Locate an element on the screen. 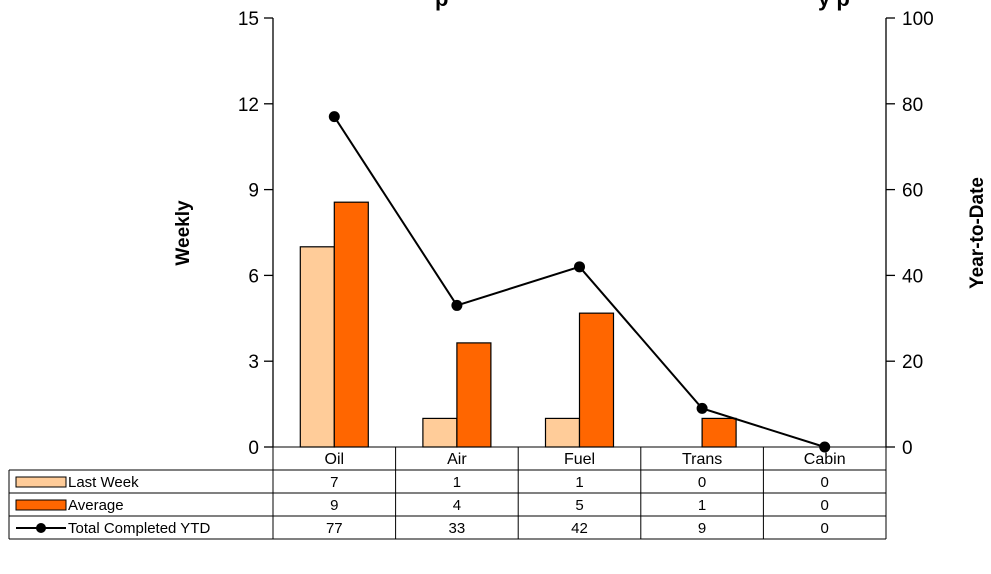 The image size is (991, 574). y-tick-label-right: 100 is located at coordinates (918, 19).